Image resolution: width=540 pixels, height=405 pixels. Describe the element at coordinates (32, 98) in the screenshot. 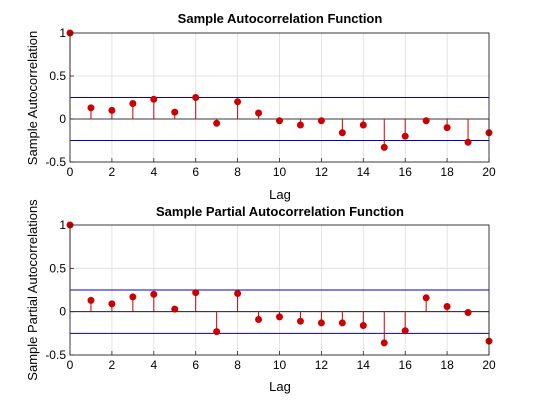

I see `y-axis-label: Sample Autocorrelation` at that location.